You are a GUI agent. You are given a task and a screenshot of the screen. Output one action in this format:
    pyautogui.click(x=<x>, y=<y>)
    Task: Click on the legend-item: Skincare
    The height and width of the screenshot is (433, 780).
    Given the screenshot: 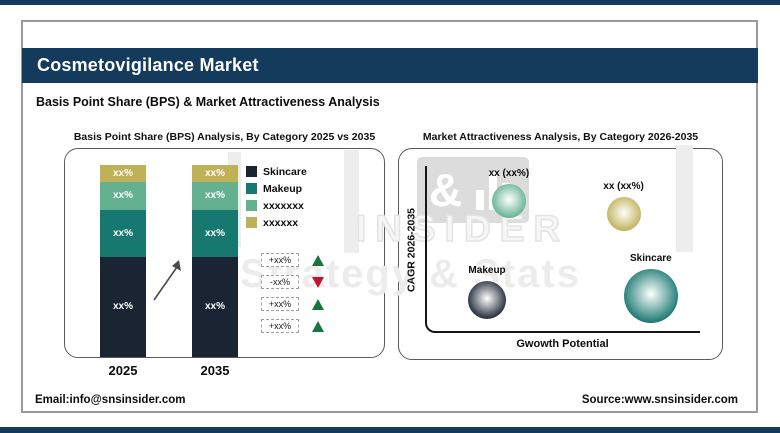 What is the action you would take?
    pyautogui.click(x=276, y=171)
    